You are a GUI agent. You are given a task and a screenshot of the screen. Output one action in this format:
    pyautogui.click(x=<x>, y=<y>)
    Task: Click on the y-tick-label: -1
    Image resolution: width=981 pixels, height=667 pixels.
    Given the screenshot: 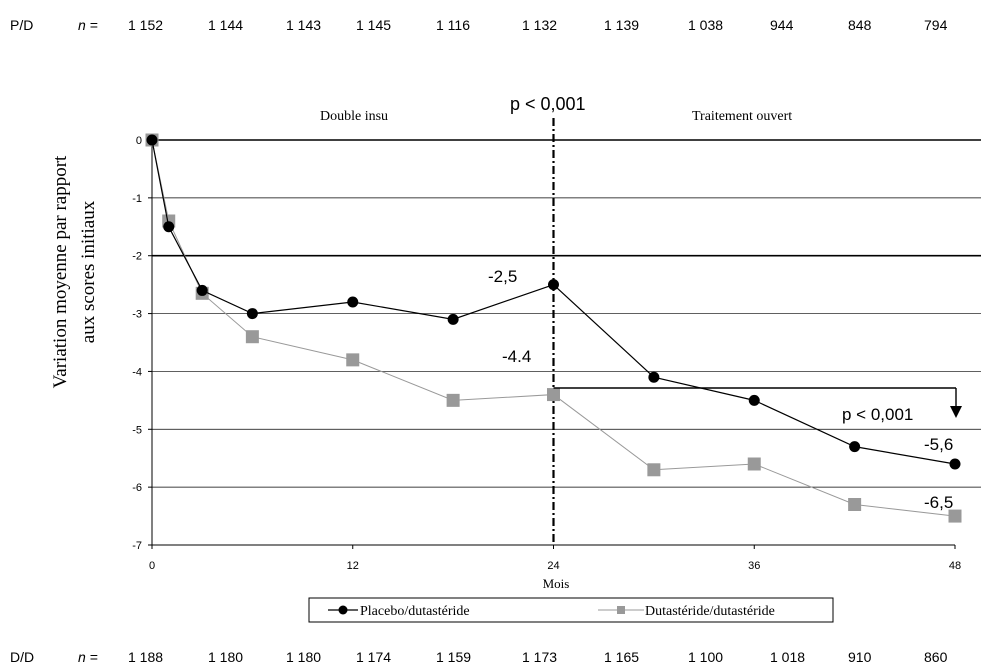 What is the action you would take?
    pyautogui.click(x=137, y=199)
    